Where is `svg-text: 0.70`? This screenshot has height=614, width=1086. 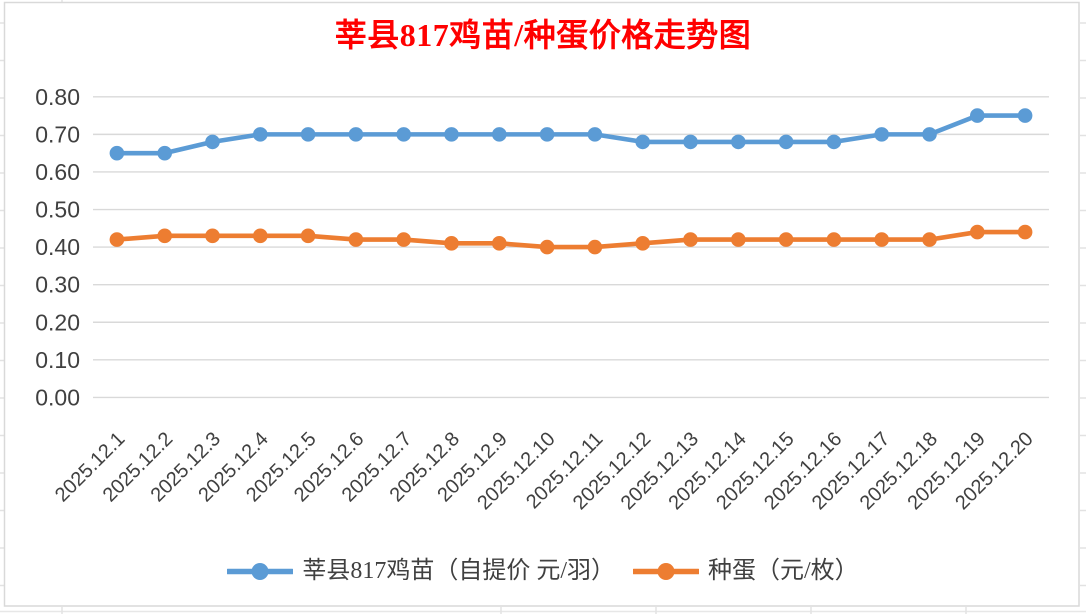
svg-text: 0.70 is located at coordinates (57, 134).